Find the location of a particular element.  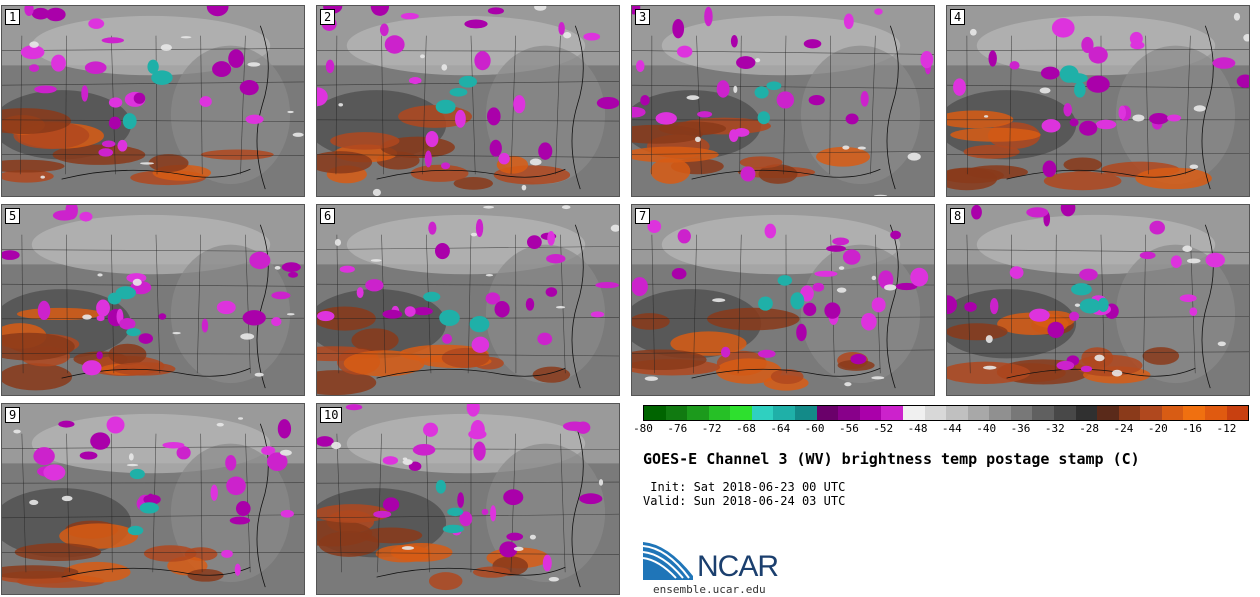

colorbar-tick-label: -44 is located at coordinates (951, 428).